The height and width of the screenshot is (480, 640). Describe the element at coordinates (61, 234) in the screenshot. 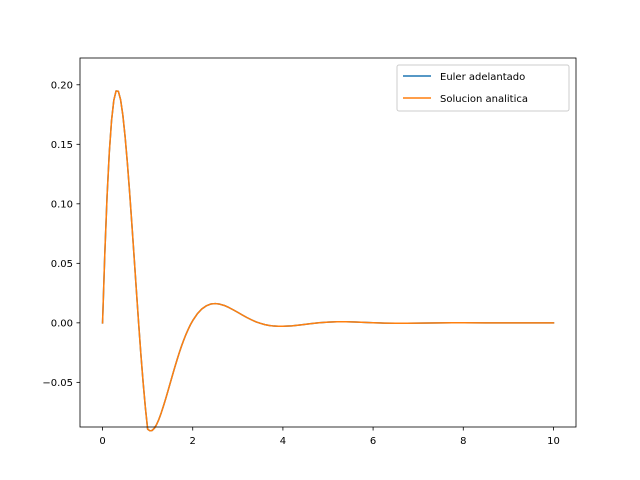

I see `y-axis: −0.05 0.00 0.05 0.10 0.15 0.20` at that location.